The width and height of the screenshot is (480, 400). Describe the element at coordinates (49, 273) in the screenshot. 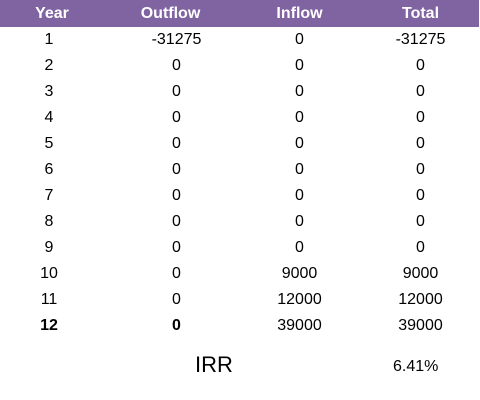

I see `year-cell: 10` at that location.